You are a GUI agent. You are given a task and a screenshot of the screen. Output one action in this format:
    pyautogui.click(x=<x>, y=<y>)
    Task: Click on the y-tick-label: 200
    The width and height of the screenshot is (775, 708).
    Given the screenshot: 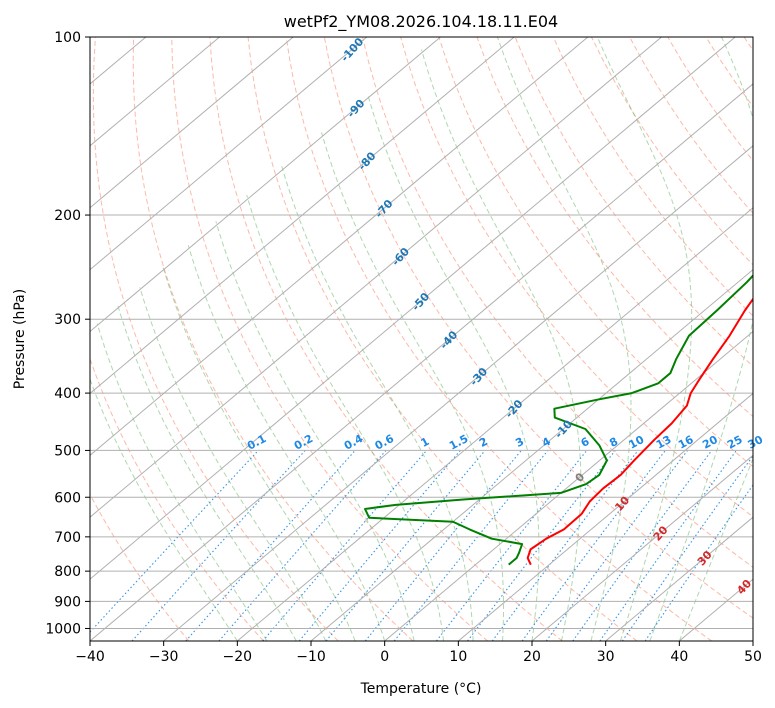 What is the action you would take?
    pyautogui.click(x=67, y=216)
    